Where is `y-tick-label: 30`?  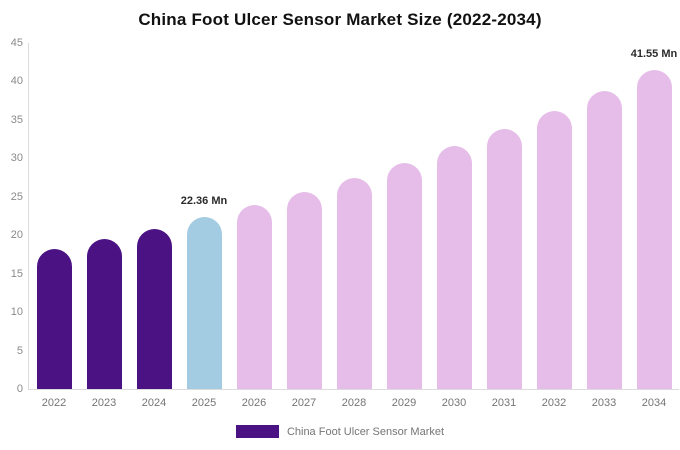 y-tick-label: 30 is located at coordinates (16, 158).